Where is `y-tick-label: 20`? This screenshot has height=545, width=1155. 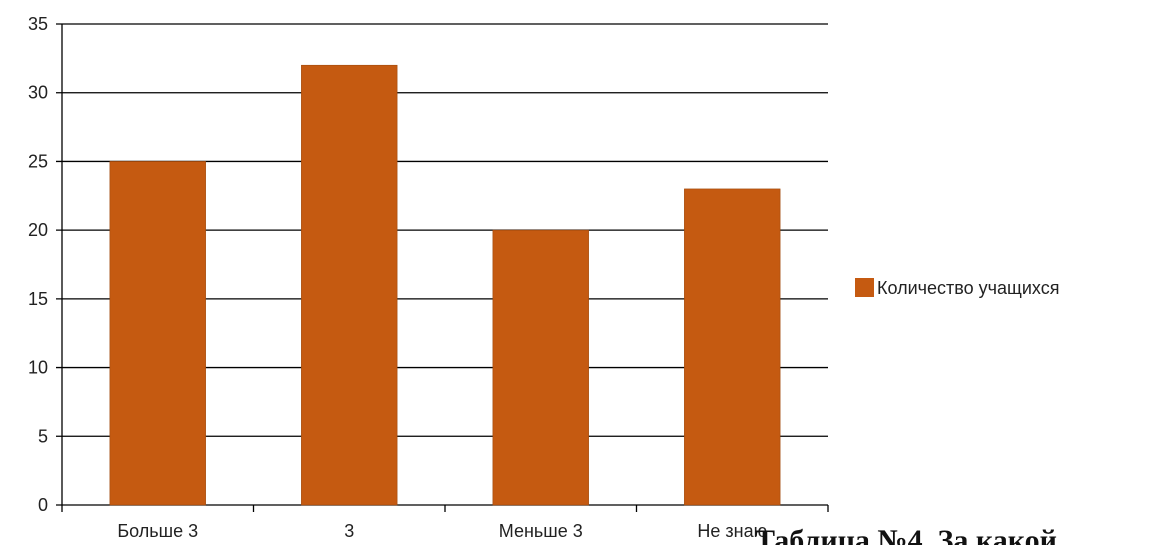
y-tick-label: 20 is located at coordinates (38, 230).